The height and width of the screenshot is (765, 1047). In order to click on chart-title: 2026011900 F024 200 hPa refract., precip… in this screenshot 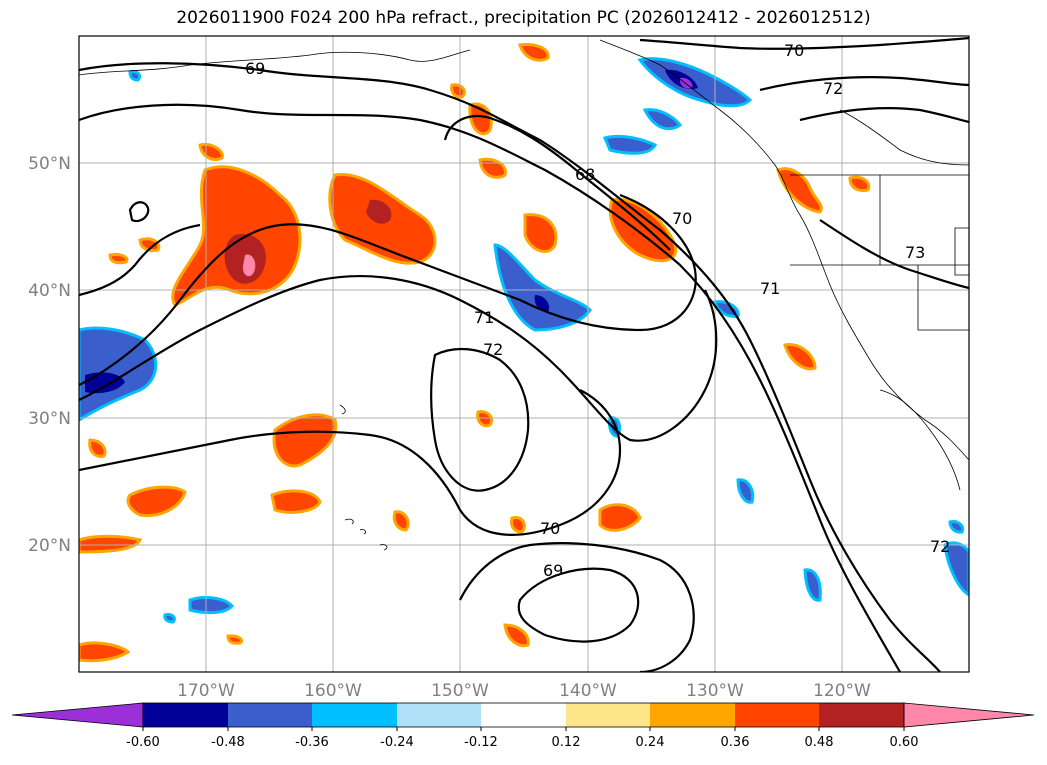, I will do `click(523, 18)`.